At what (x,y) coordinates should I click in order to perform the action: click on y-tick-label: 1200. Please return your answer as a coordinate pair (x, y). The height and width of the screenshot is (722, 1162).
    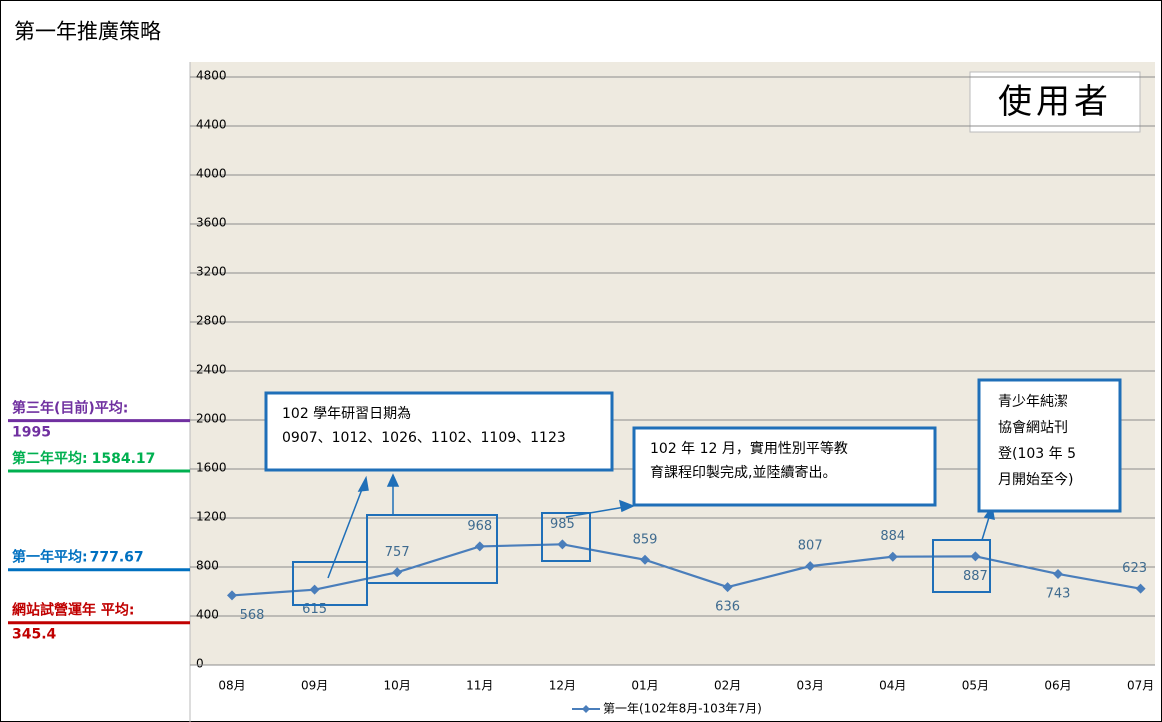
    Looking at the image, I should click on (211, 517).